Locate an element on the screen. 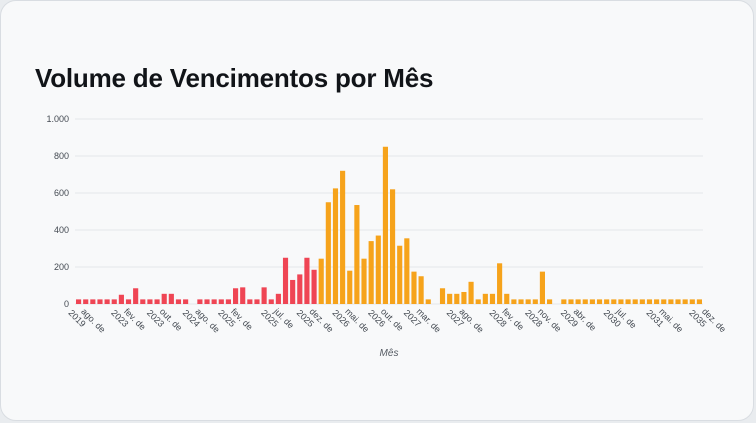 Image resolution: width=756 pixels, height=423 pixels. x-tick-label: dez. de2025 is located at coordinates (315, 321).